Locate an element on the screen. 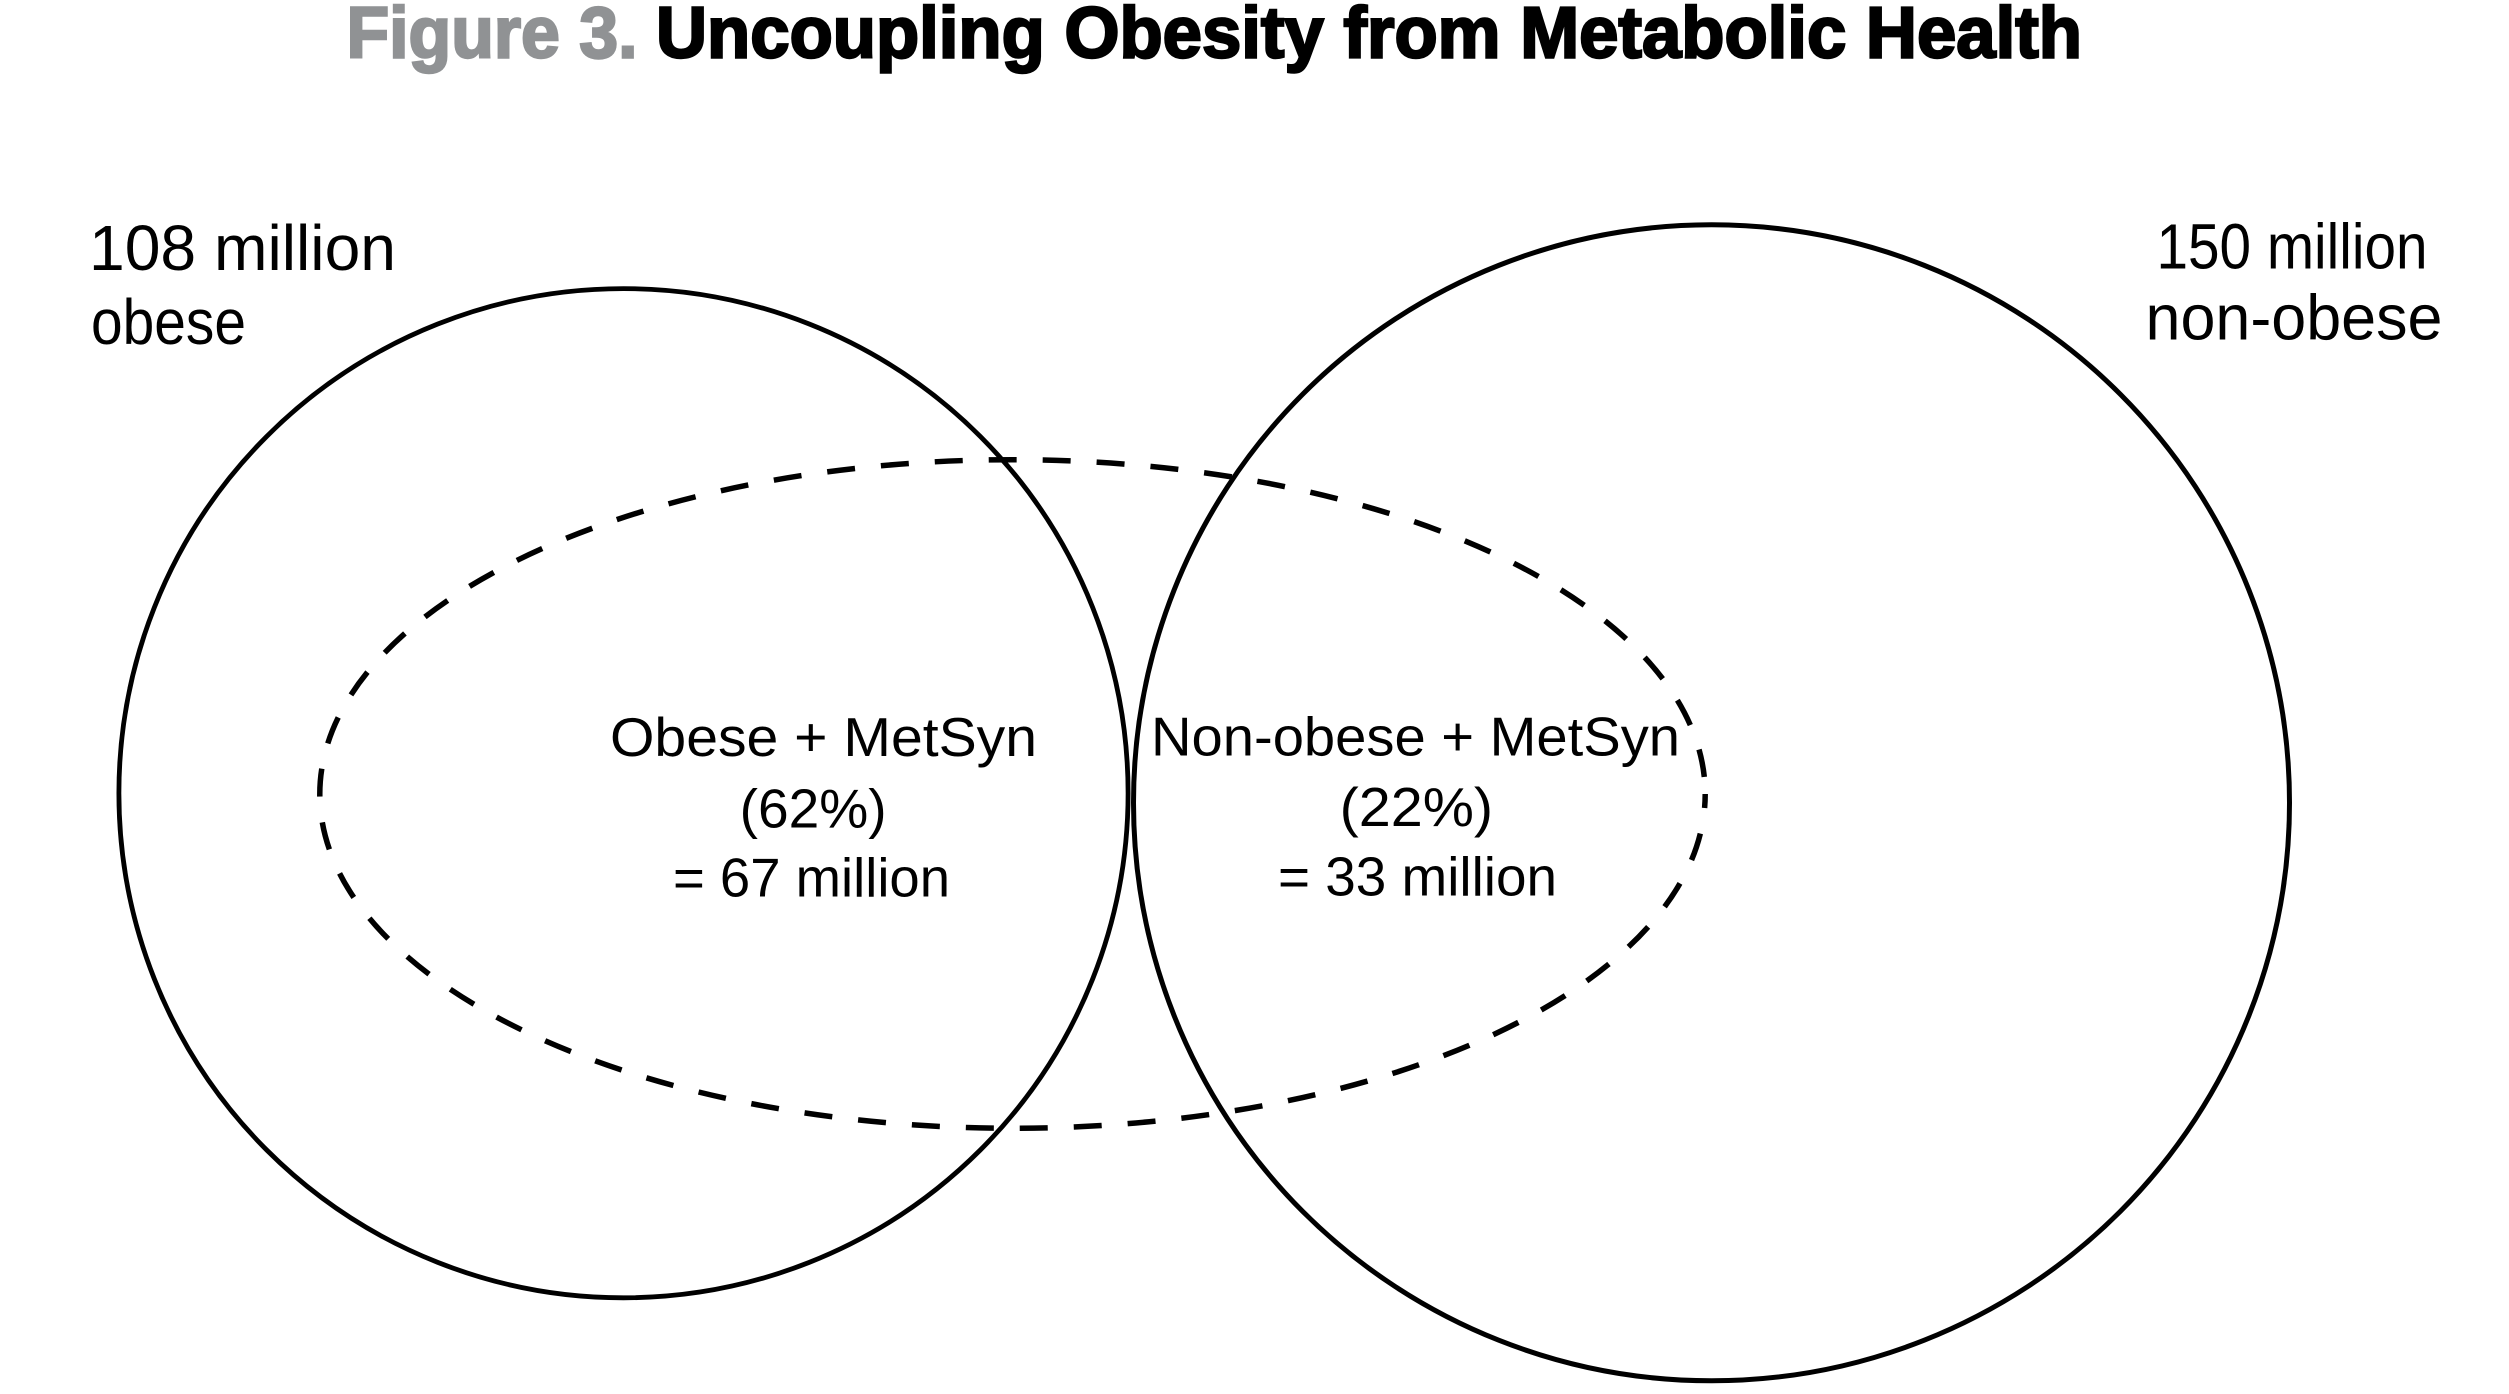 The image size is (2509, 1394). svg-text: = 33 million is located at coordinates (1417, 877).